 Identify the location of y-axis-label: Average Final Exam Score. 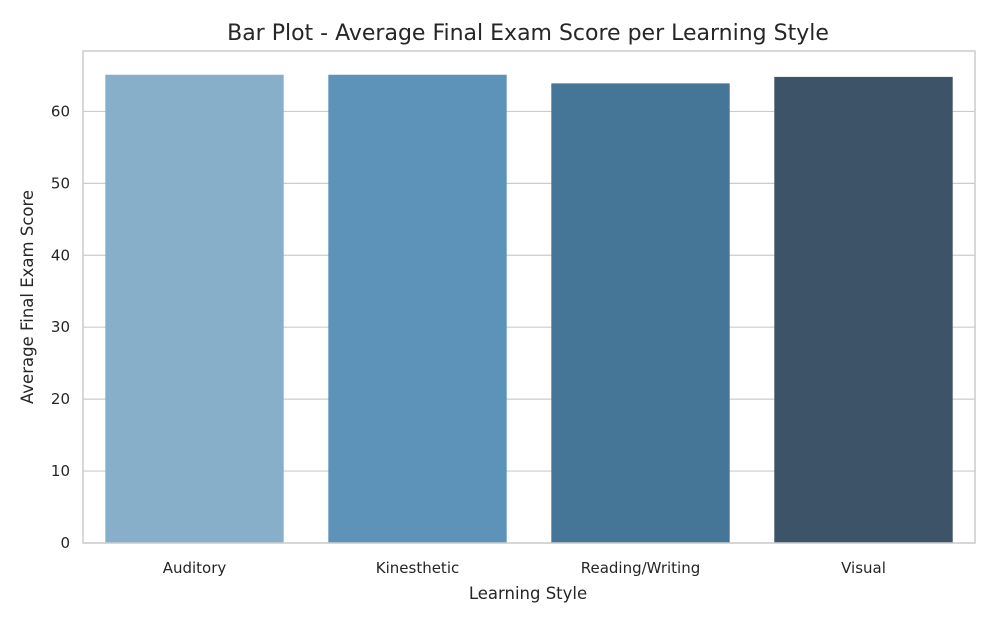
(27, 297).